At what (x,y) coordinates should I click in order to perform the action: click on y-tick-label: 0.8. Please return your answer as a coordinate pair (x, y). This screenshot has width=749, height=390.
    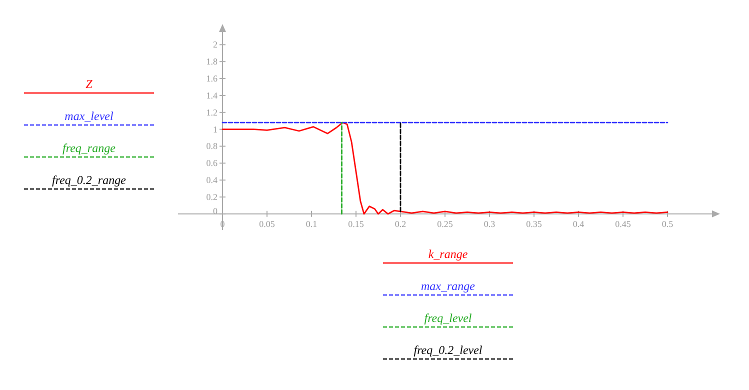
    Looking at the image, I should click on (212, 146).